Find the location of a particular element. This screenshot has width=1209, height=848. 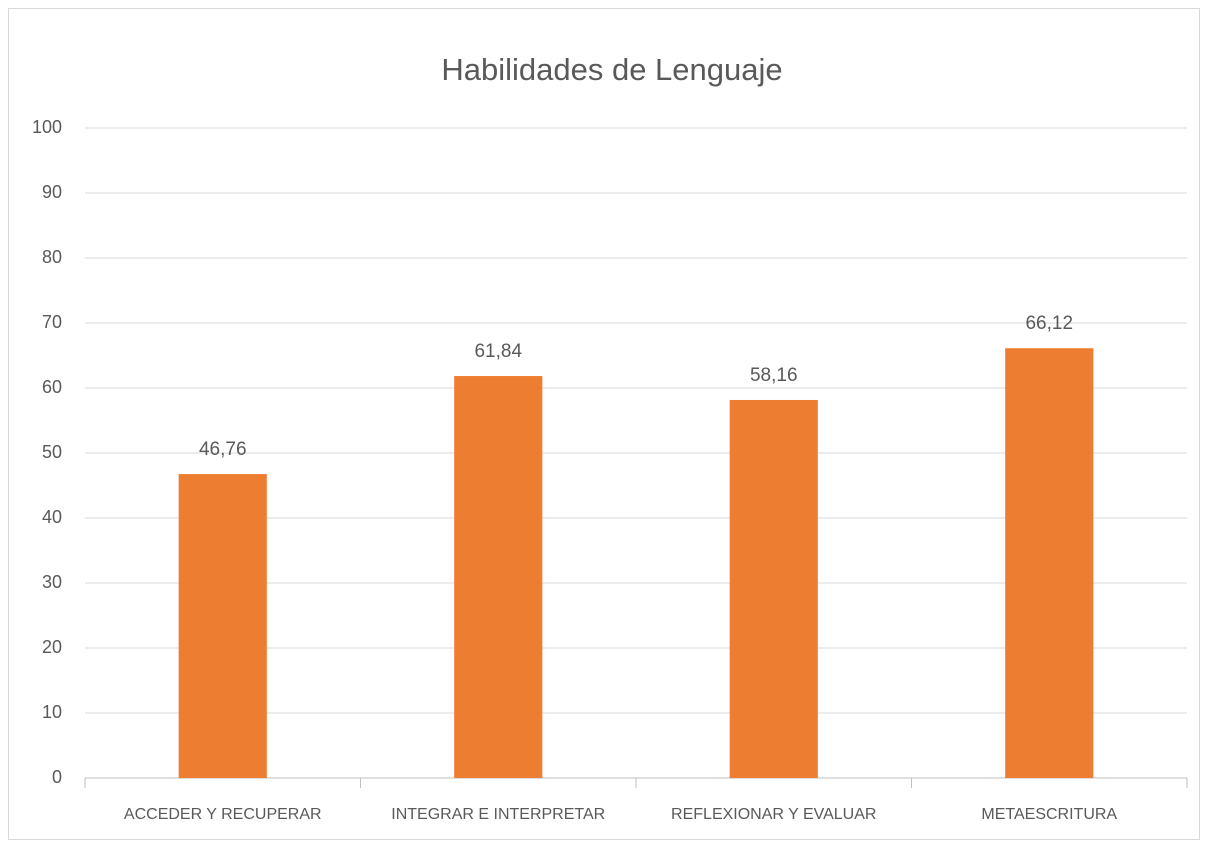

y-tick-label: 100 is located at coordinates (47, 127).